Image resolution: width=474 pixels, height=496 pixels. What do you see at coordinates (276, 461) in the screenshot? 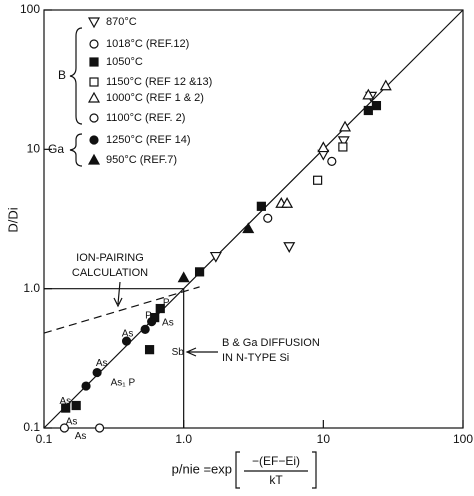
I see `x-label-numerator: −(EF−Ei)` at bounding box center [276, 461].